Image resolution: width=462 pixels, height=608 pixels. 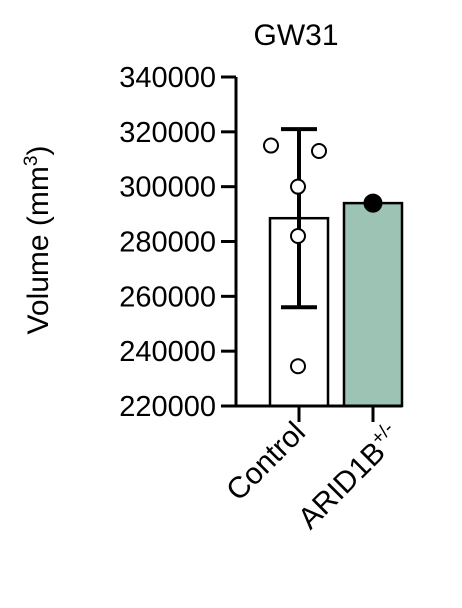 I want to click on x-axis-ticks, so click(x=336, y=414).